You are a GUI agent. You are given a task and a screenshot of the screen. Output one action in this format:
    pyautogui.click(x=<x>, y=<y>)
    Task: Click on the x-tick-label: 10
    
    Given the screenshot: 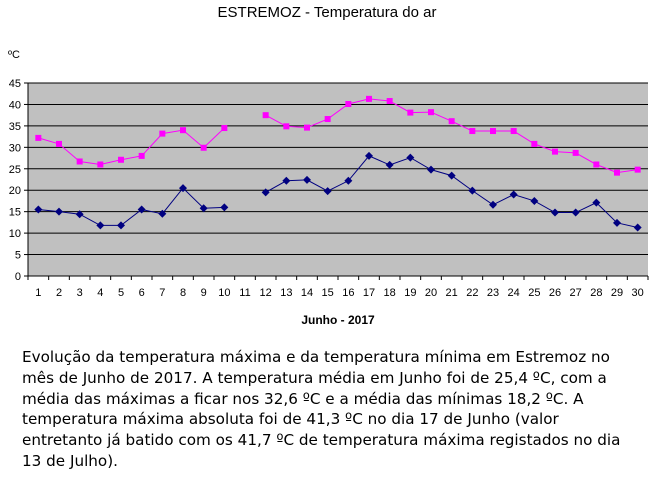 What is the action you would take?
    pyautogui.click(x=224, y=293)
    